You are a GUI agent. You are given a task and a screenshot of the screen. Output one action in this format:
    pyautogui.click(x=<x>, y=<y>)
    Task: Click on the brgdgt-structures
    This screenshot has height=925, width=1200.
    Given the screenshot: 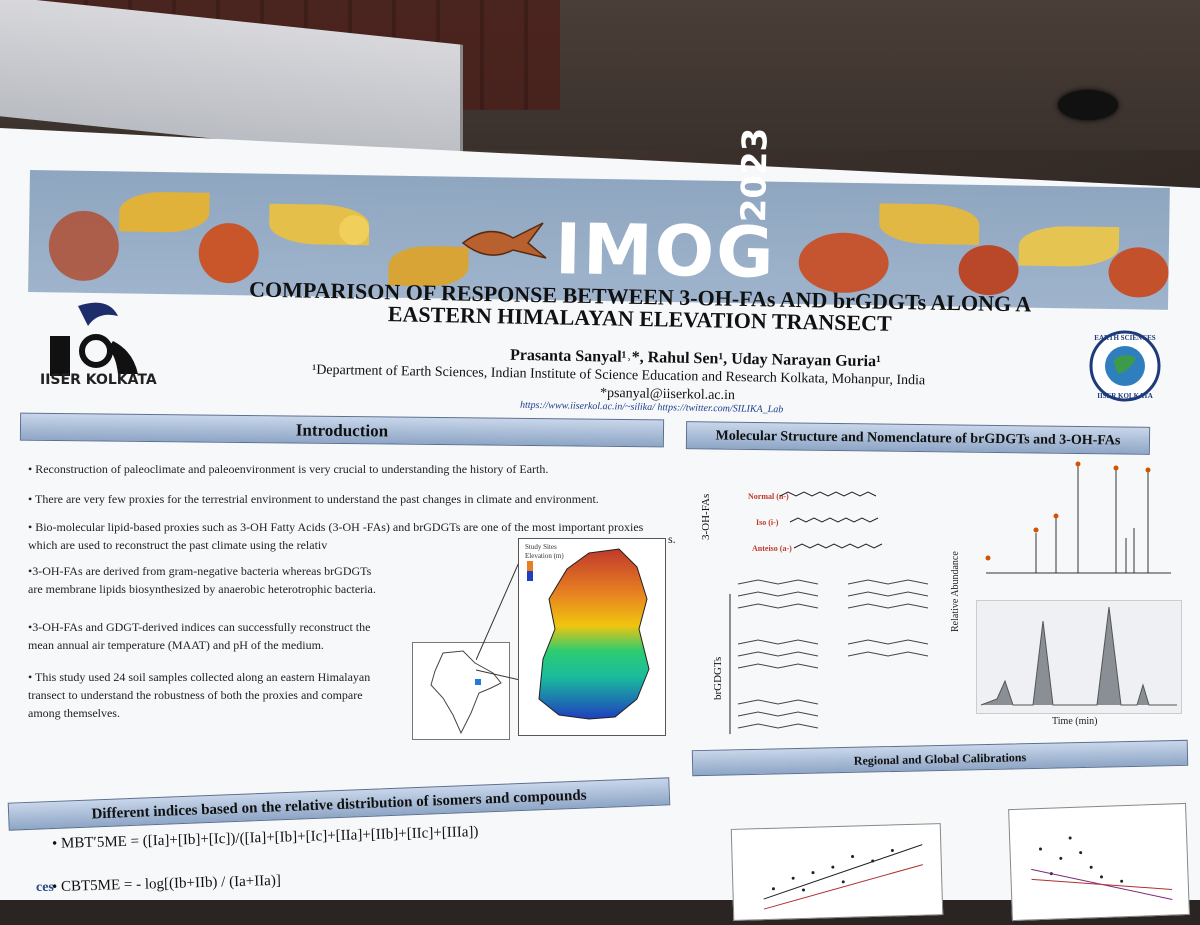 What is the action you would take?
    pyautogui.click(x=829, y=656)
    